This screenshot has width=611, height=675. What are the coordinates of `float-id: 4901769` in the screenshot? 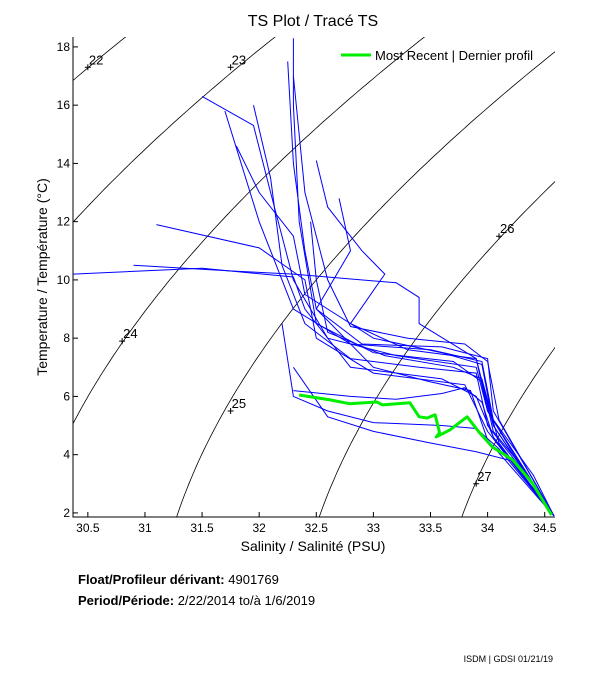 It's located at (253, 579).